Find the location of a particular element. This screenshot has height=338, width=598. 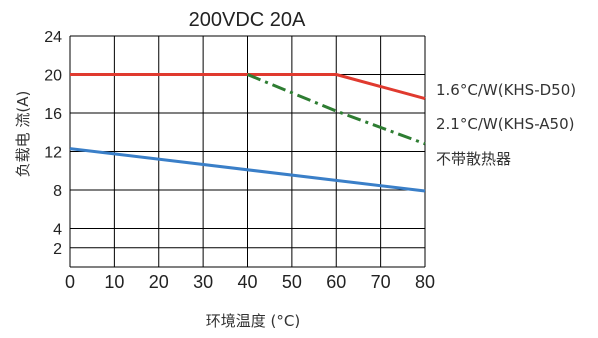

y-tick-label: 24 is located at coordinates (53, 37).